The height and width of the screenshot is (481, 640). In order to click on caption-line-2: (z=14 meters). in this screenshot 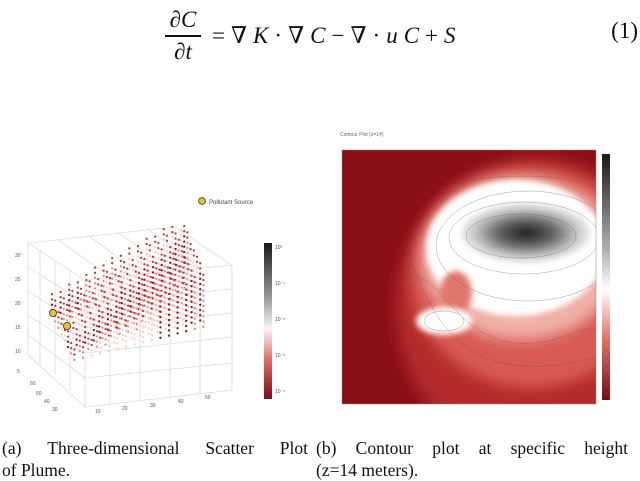, I will do `click(367, 470)`.